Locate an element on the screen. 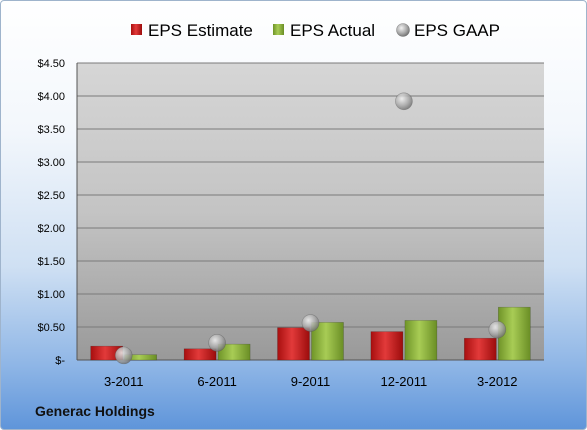  y-tick-label: $1.50 is located at coordinates (51, 262).